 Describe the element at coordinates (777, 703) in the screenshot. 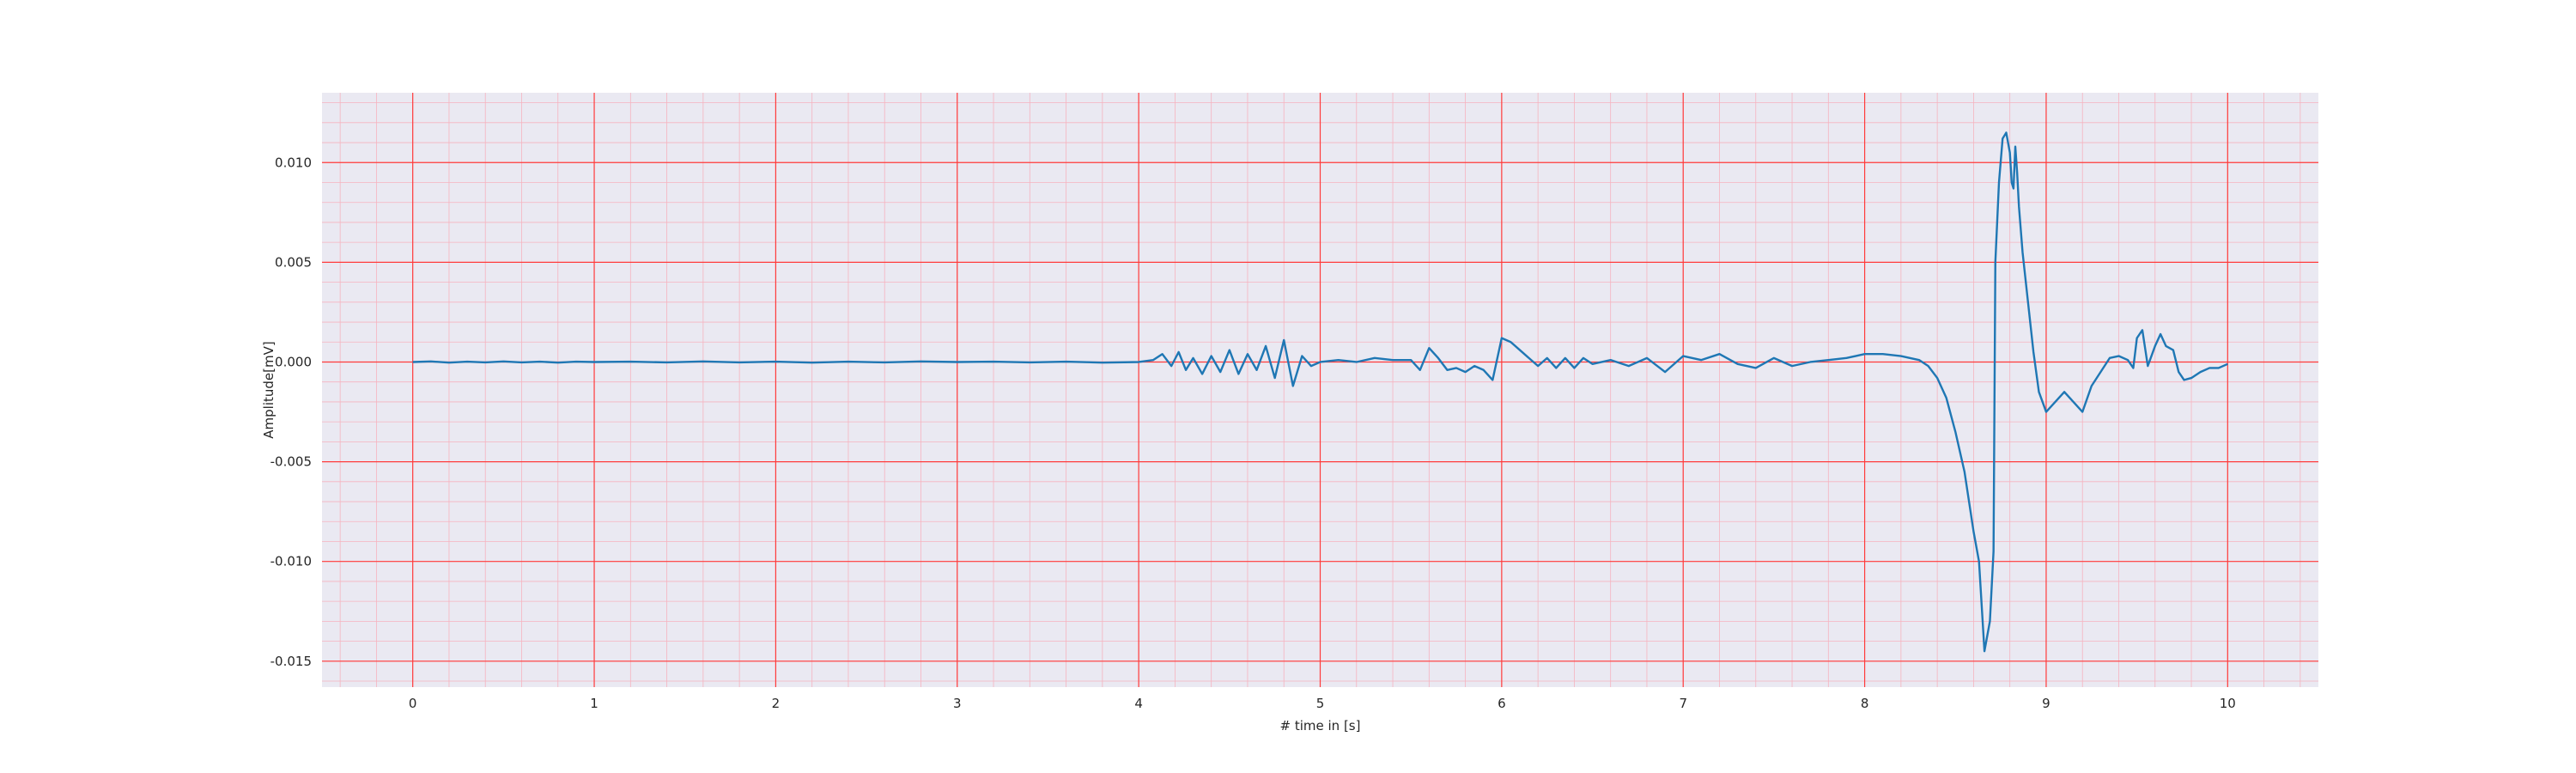

I see `x-tick-label: 2` at that location.